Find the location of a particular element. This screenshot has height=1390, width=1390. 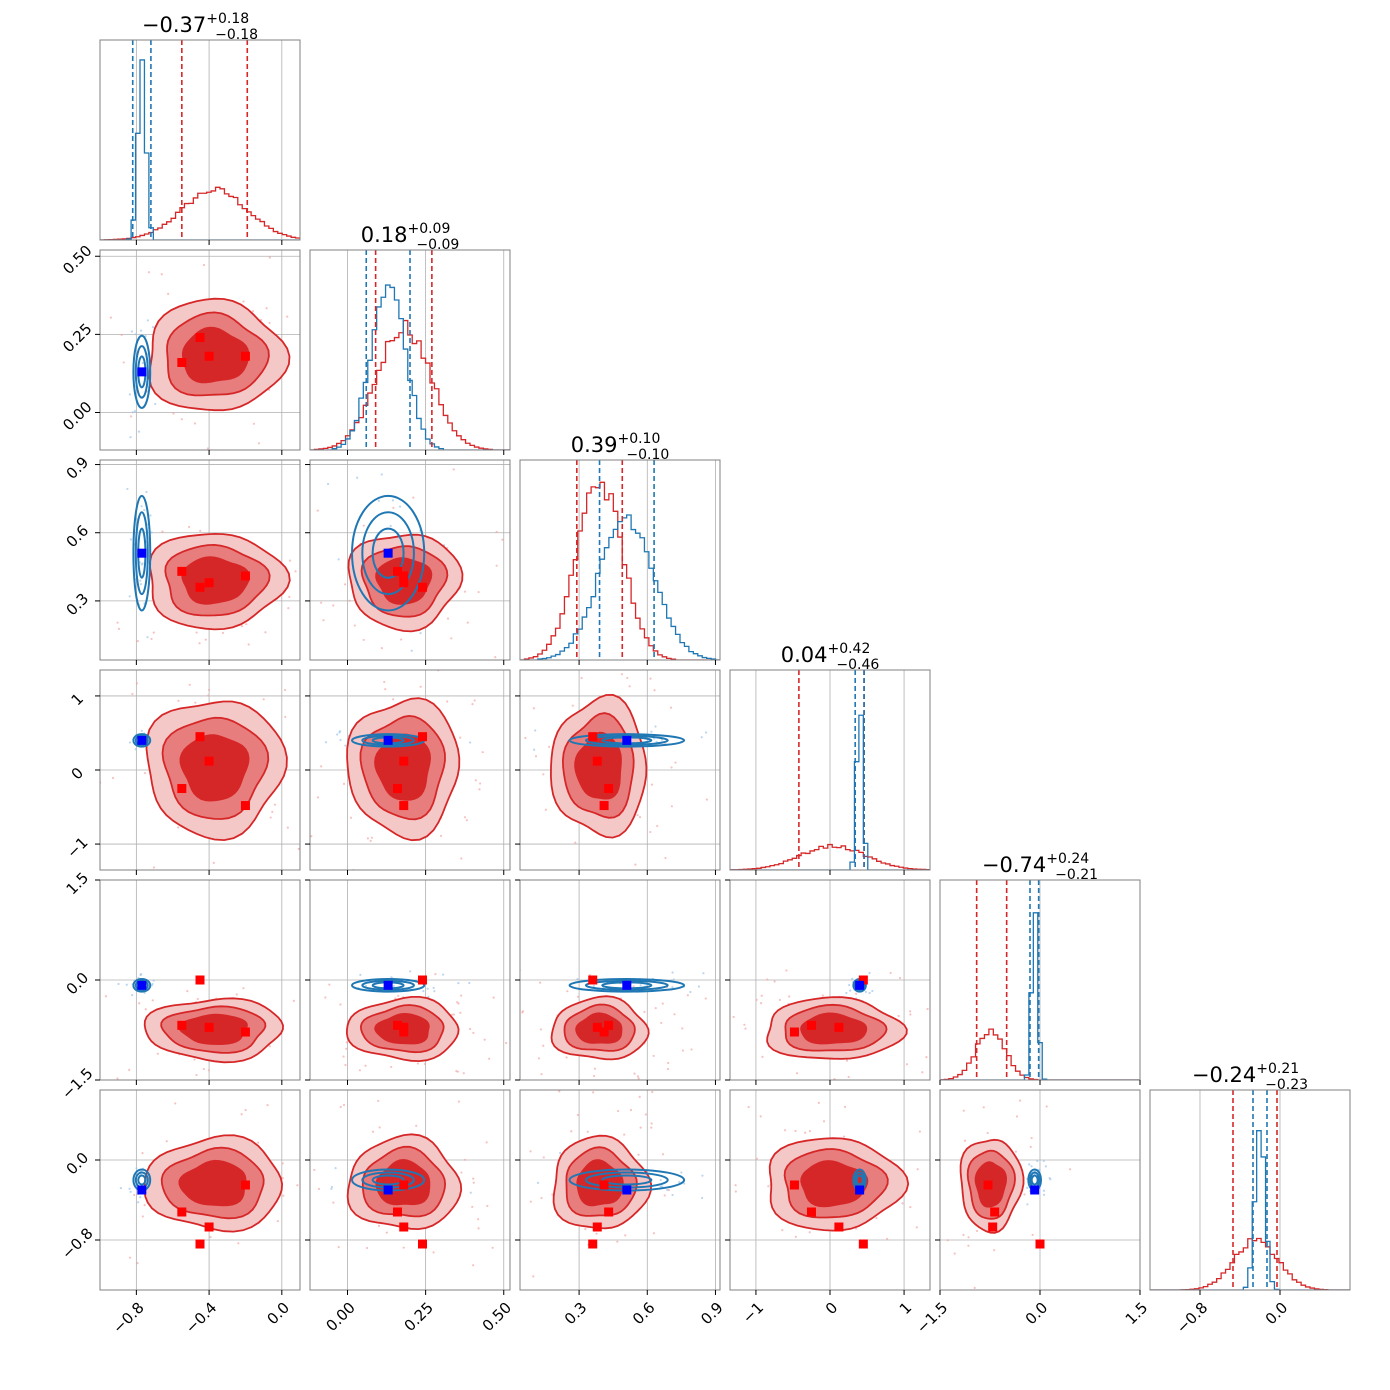

y-tick-label: −1 is located at coordinates (77, 847).